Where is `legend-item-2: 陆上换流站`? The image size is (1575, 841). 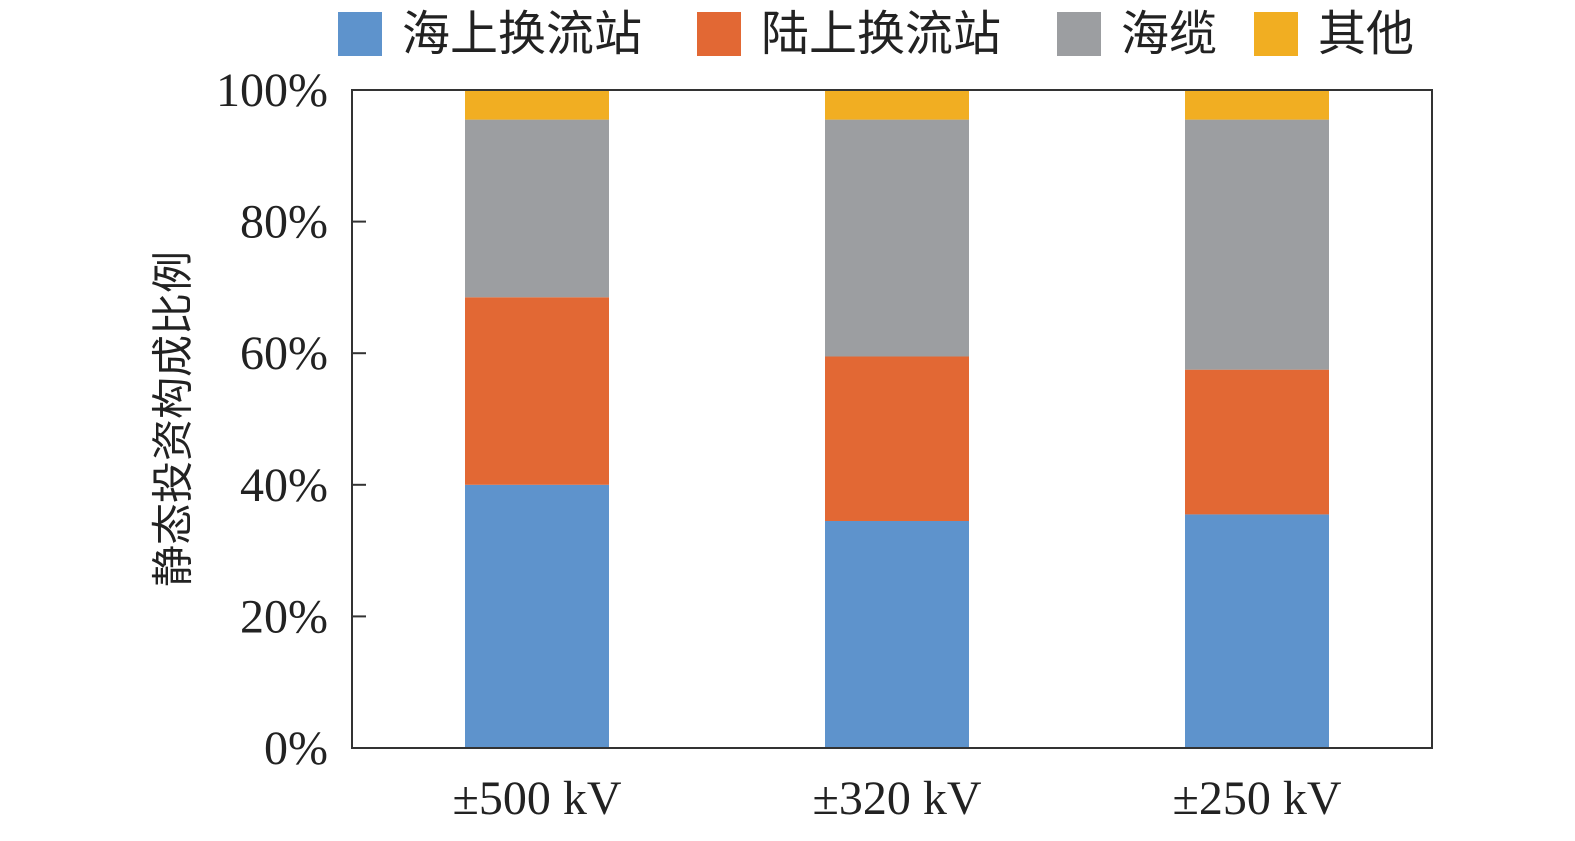 legend-item-2: 陆上换流站 is located at coordinates (849, 34).